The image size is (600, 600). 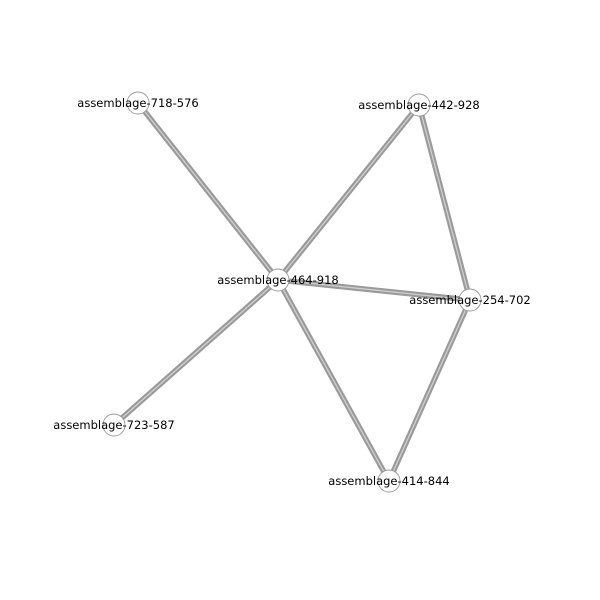 I want to click on node-label: assemblage-723-587, so click(x=113, y=425).